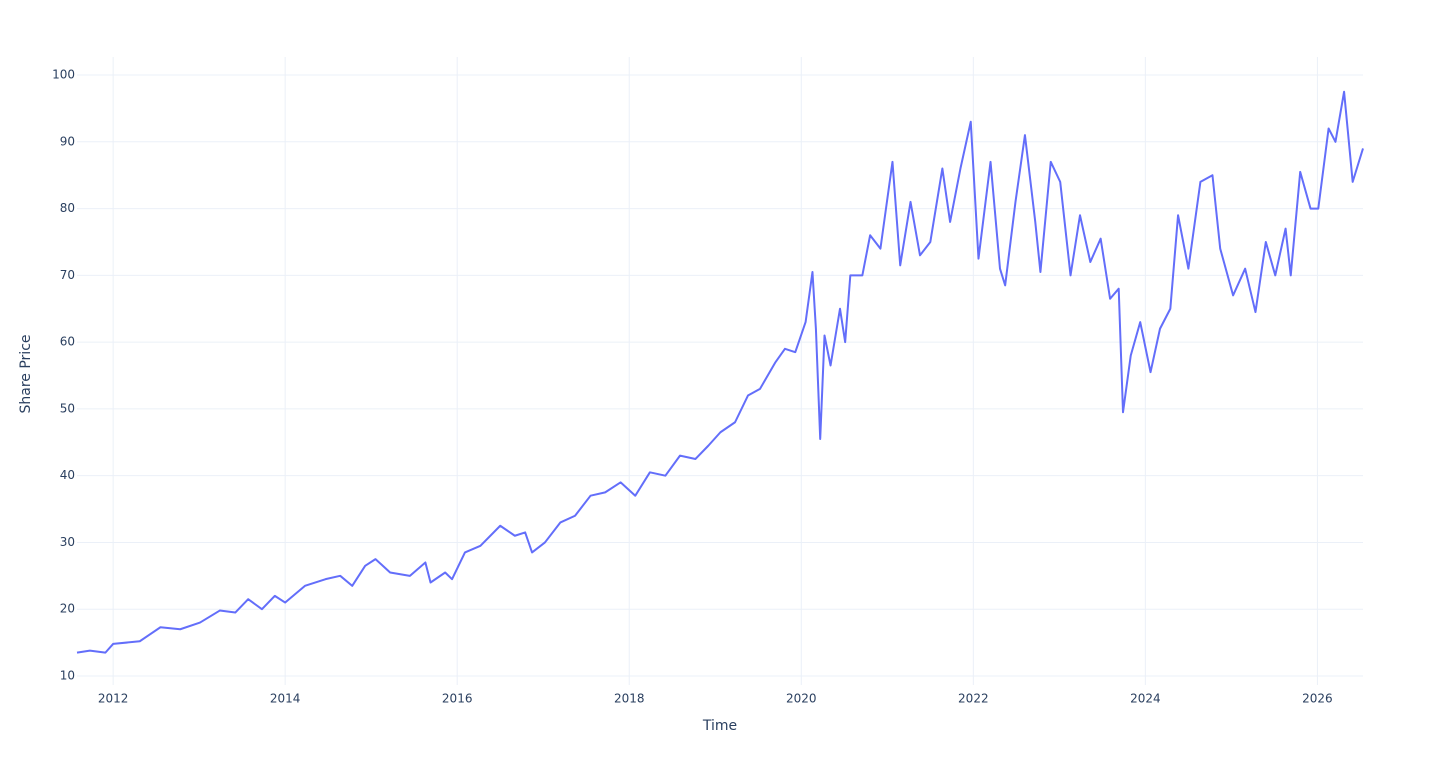  What do you see at coordinates (285, 699) in the screenshot?
I see `x-tick-label: 2014` at bounding box center [285, 699].